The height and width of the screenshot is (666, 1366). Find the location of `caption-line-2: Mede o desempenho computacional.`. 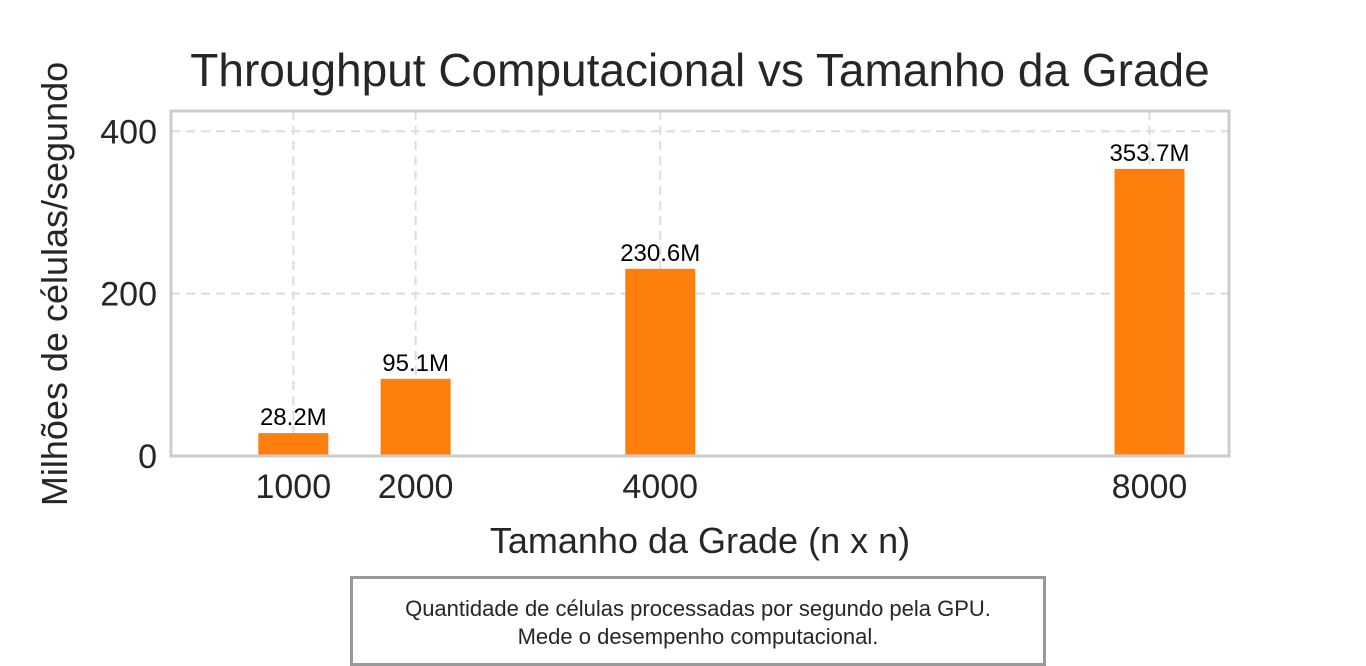

caption-line-2: Mede o desempenho computacional. is located at coordinates (698, 636).